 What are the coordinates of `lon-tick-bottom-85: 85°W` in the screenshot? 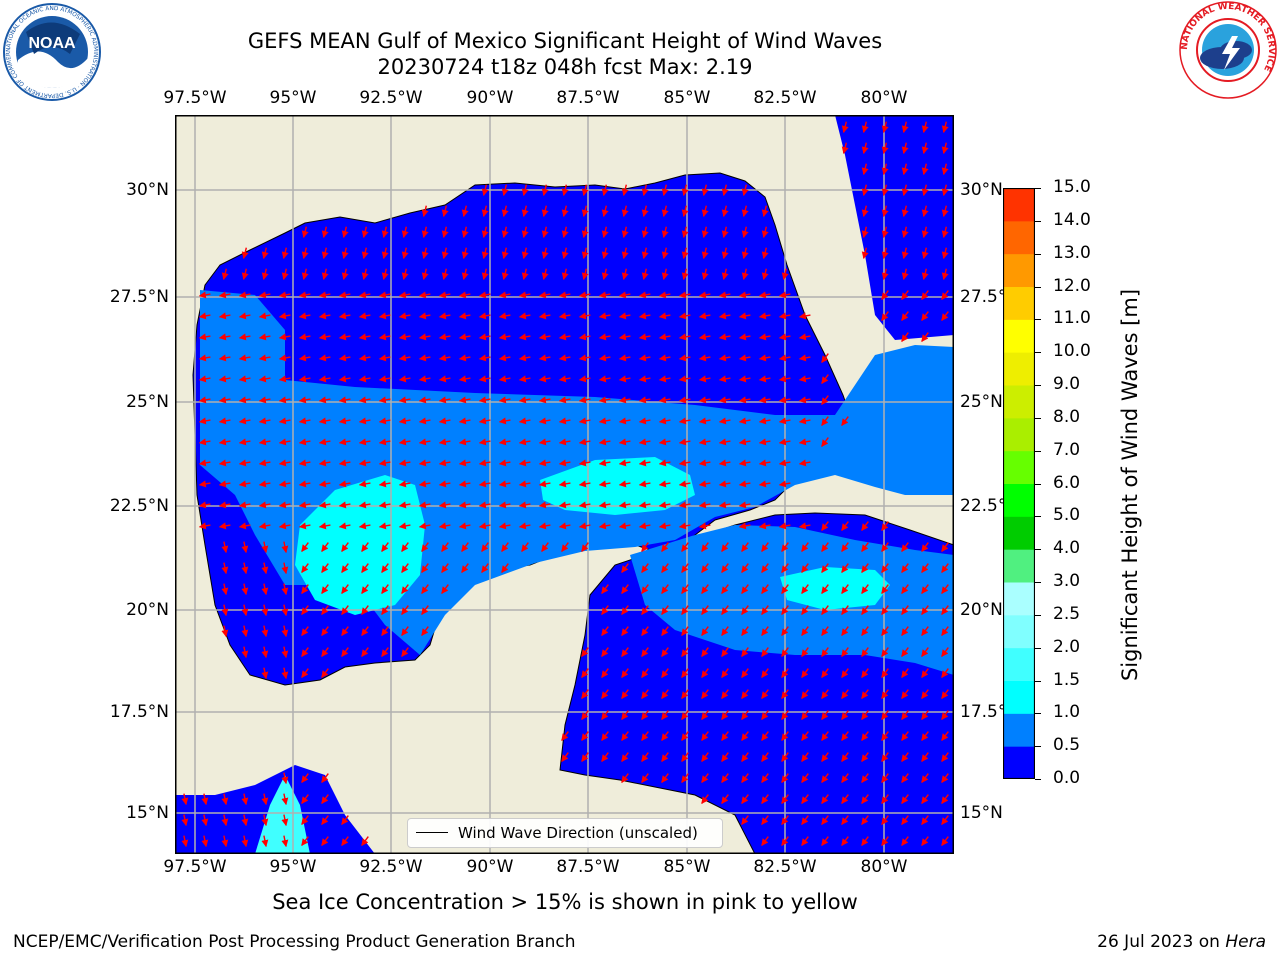 It's located at (687, 867).